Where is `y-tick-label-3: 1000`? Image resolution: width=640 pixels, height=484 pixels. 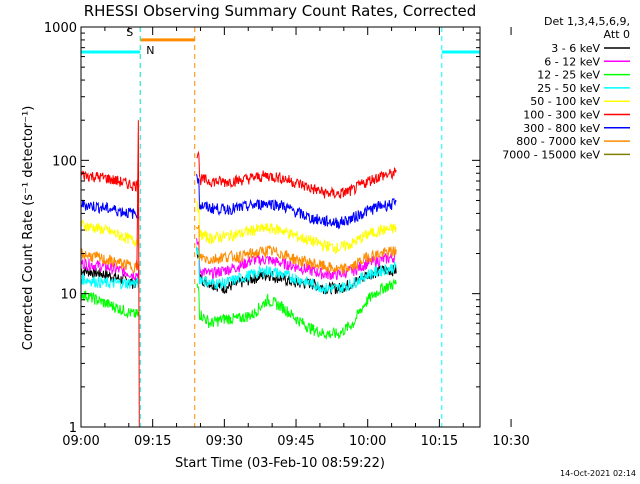 y-tick-label-3: 1000 is located at coordinates (60, 28).